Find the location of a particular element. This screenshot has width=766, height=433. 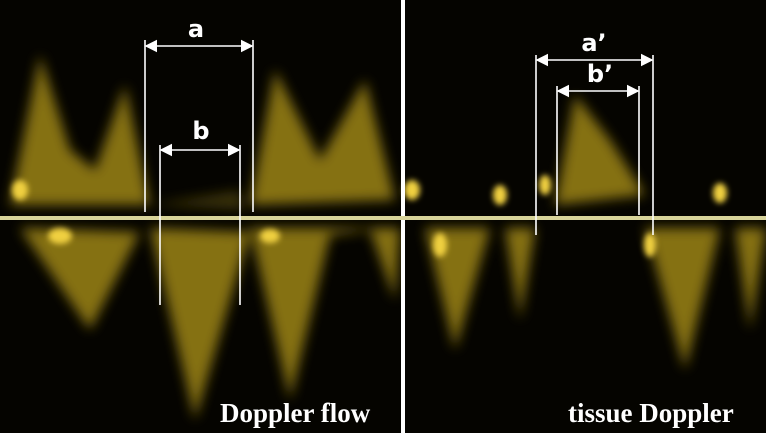

interval-label: b’ is located at coordinates (600, 74).